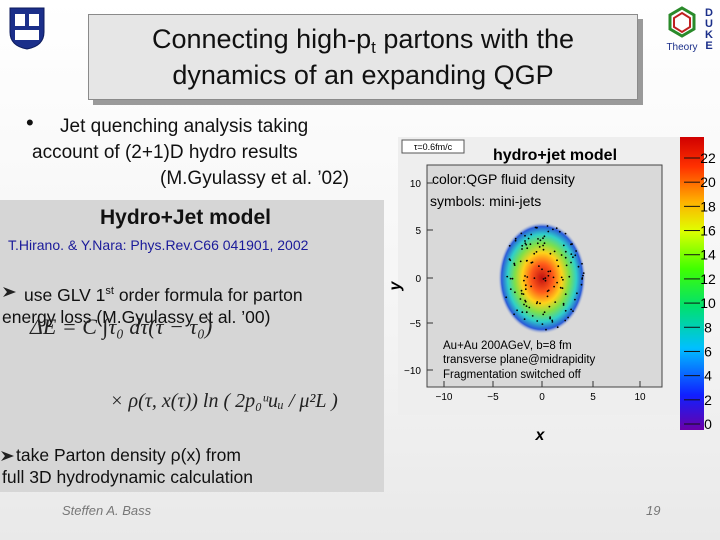 This screenshot has width=720, height=540. I want to click on footer-author: Steffen A. Bass, so click(107, 510).